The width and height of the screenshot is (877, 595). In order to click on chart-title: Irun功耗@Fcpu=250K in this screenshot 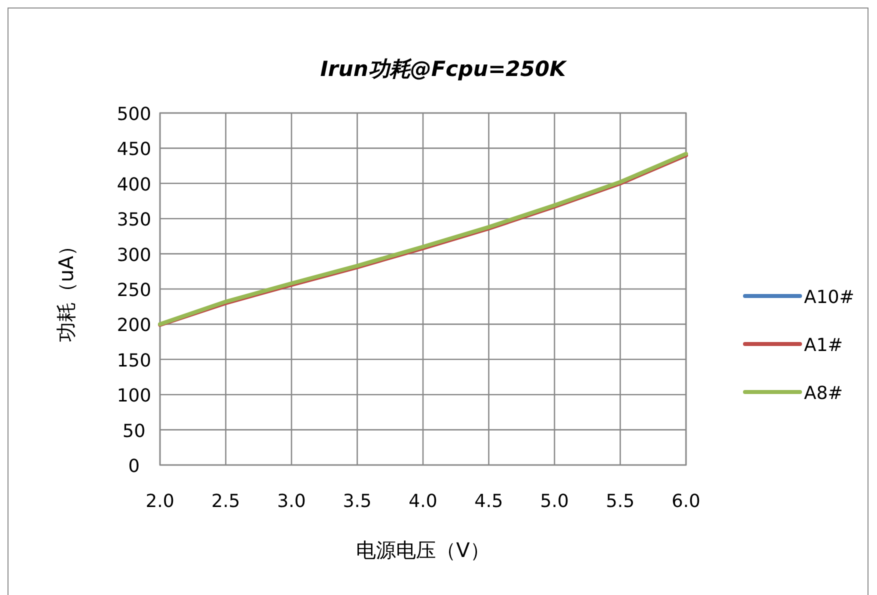, I will do `click(444, 69)`.